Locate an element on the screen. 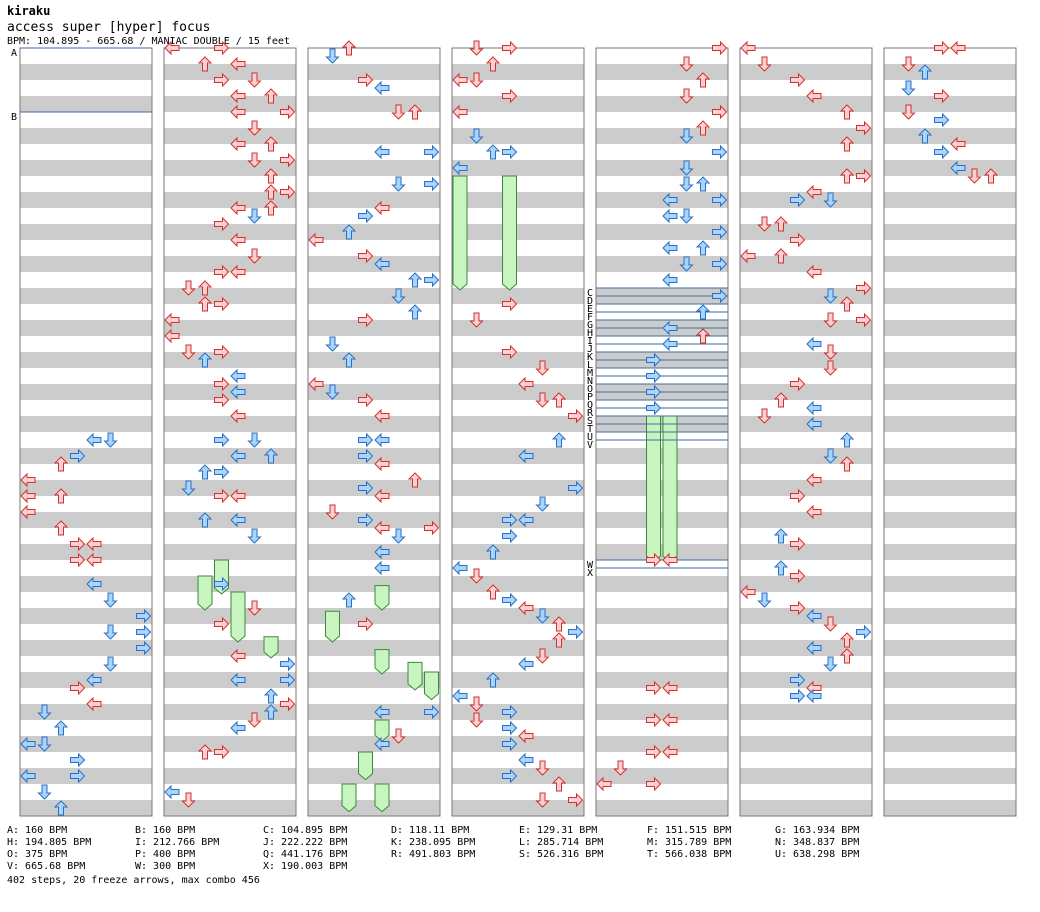 The width and height of the screenshot is (1040, 912). bpm-legend-entry: M: 315.789 BPM is located at coordinates (689, 842).